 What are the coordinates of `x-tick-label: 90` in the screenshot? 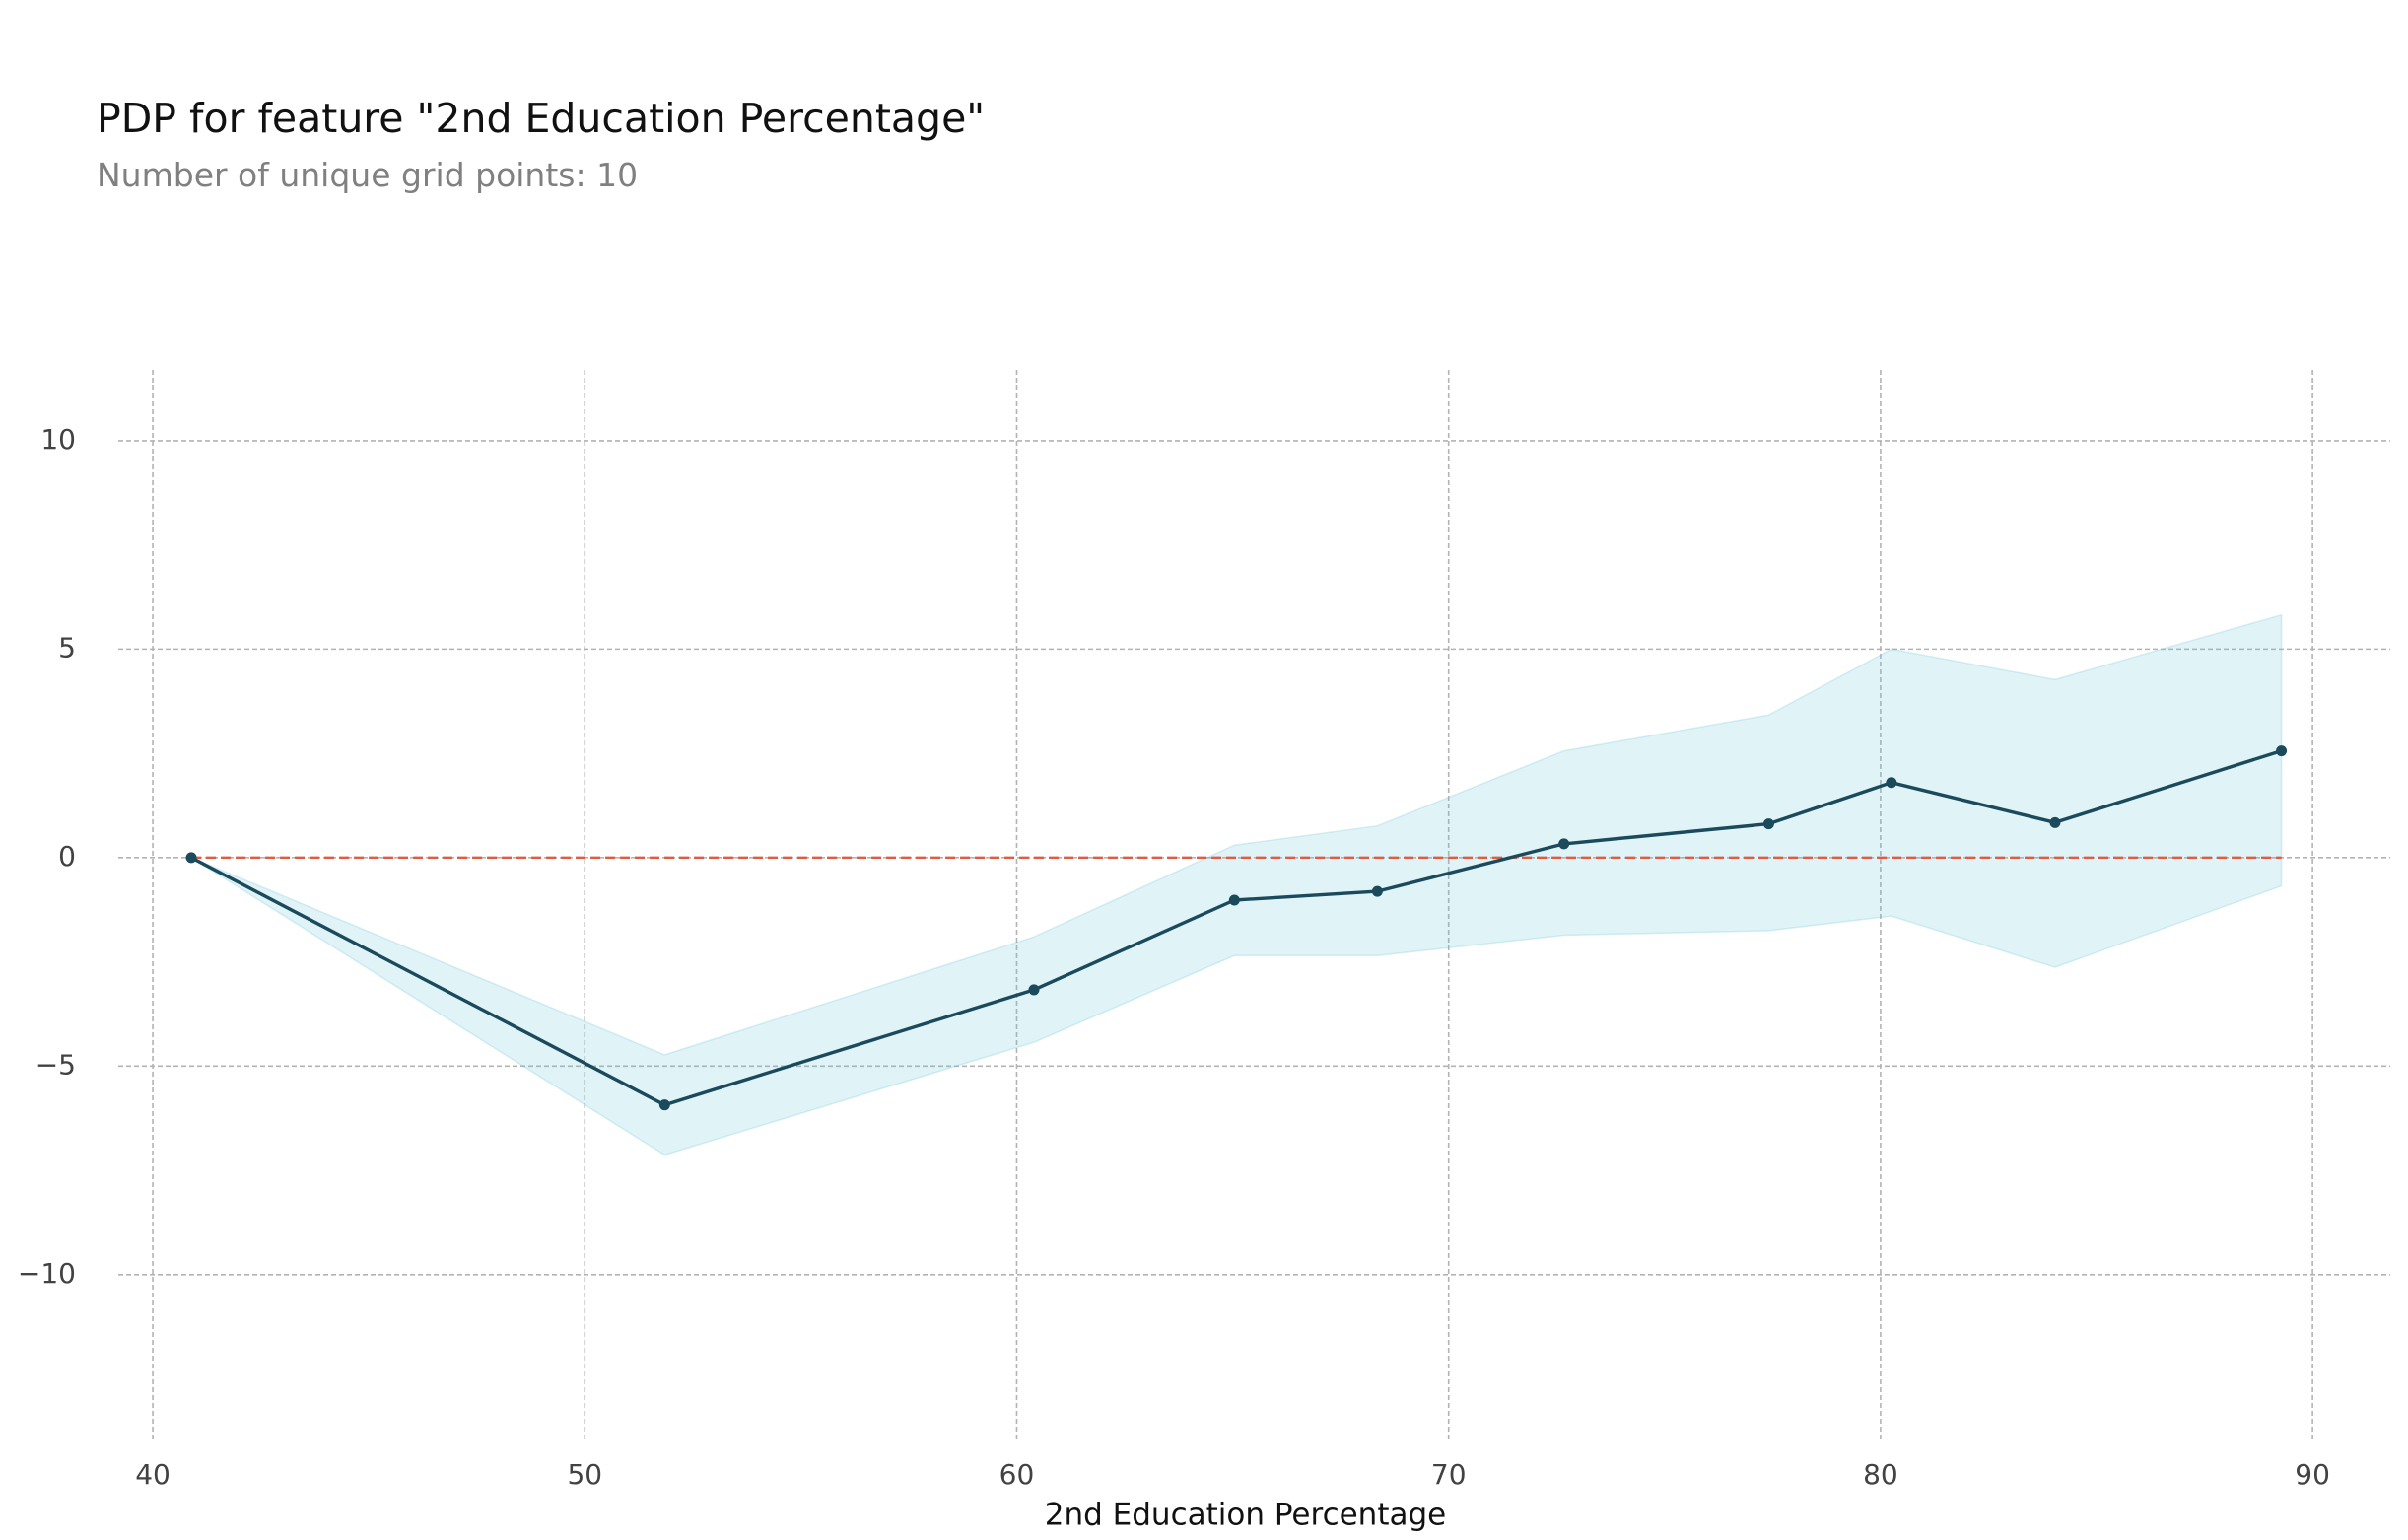 It's located at (2312, 1474).